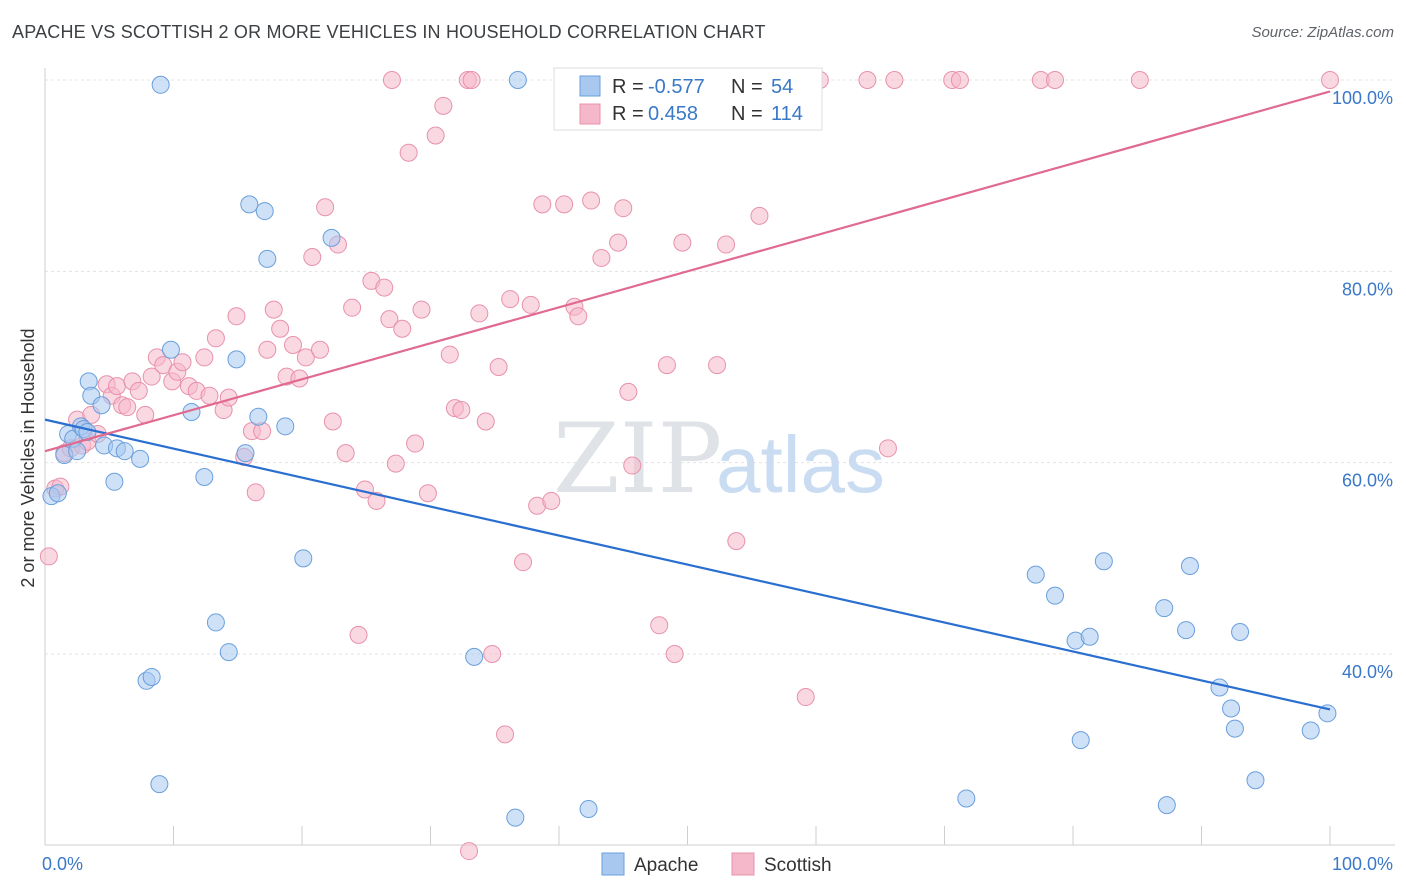 The height and width of the screenshot is (892, 1406). I want to click on y-tick-label: 60.0%, so click(1367, 481).